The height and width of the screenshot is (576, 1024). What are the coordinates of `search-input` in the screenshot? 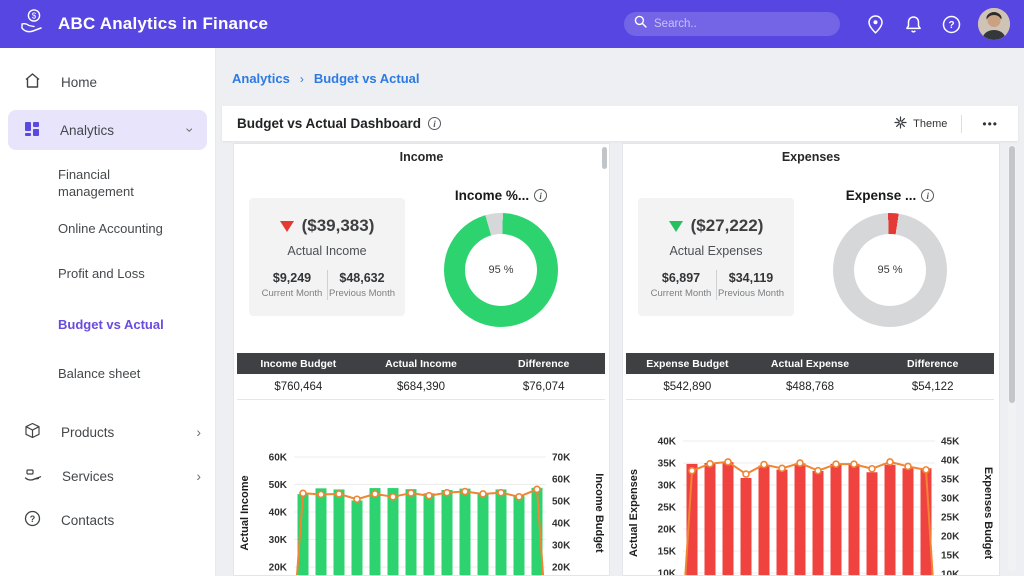 It's located at (734, 24).